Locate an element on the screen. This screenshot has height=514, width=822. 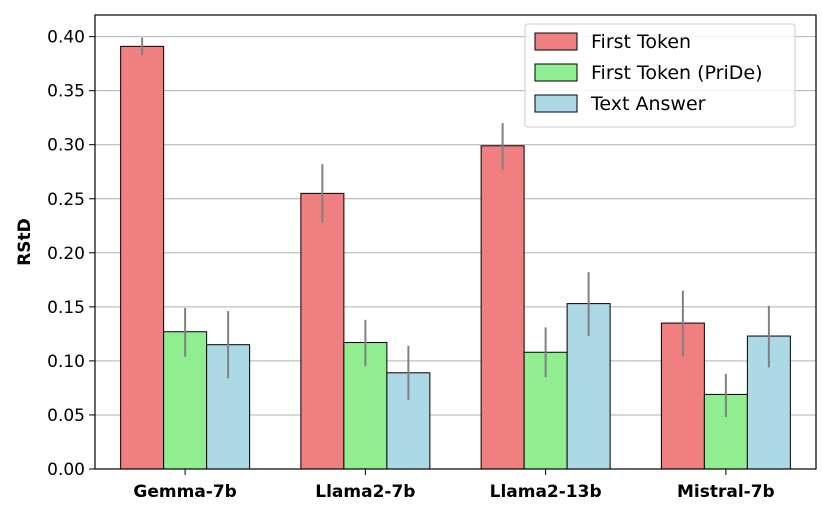
y-tick-label: 0.15 is located at coordinates (66, 308).